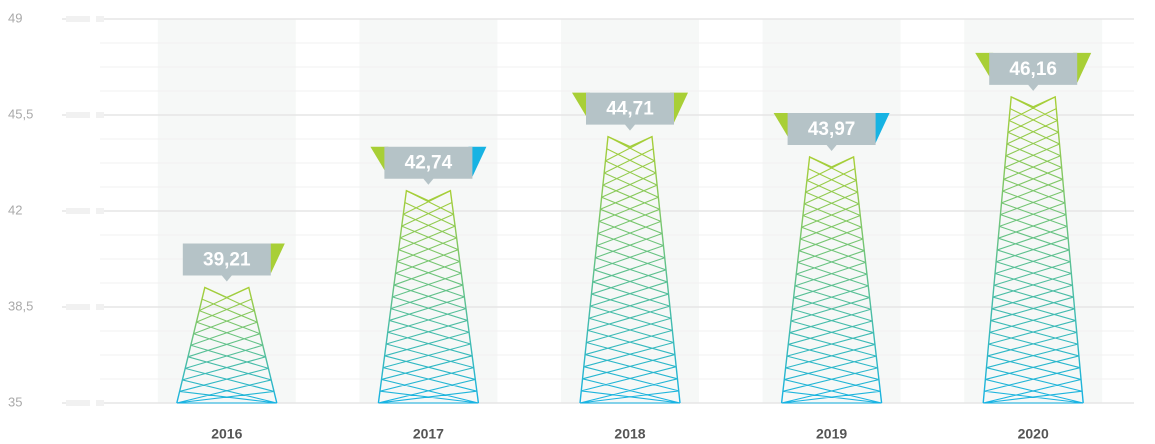  What do you see at coordinates (15, 209) in the screenshot?
I see `y-tick-label: 42` at bounding box center [15, 209].